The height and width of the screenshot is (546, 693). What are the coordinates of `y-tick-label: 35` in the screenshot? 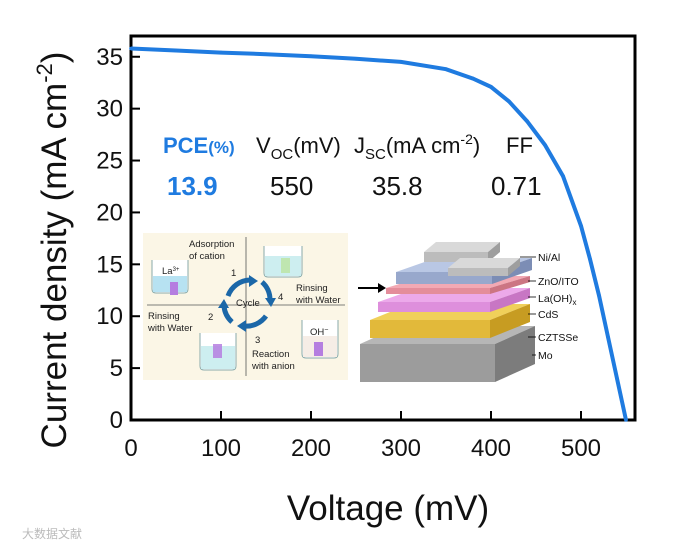 It's located at (109, 57).